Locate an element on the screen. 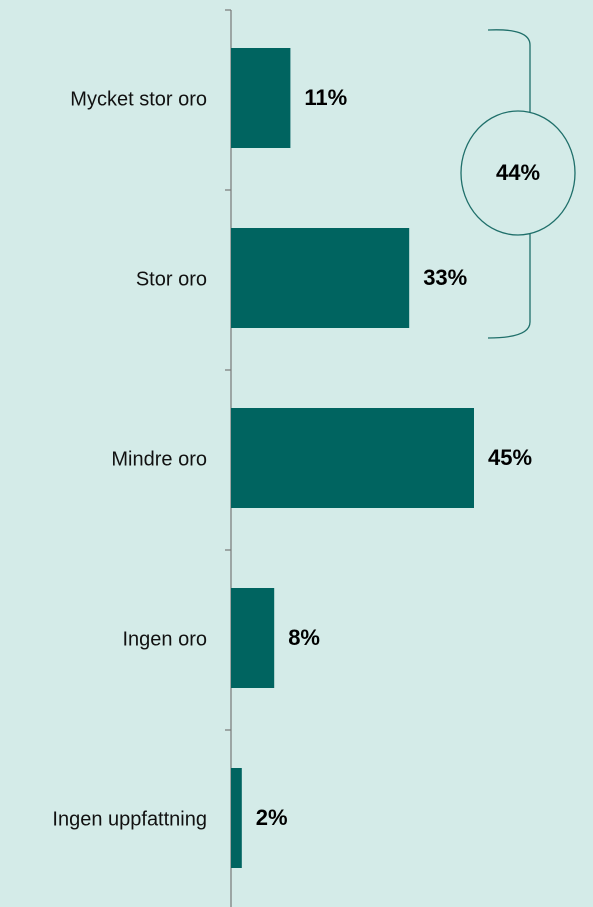 The height and width of the screenshot is (907, 593). value-label: 45% is located at coordinates (510, 457).